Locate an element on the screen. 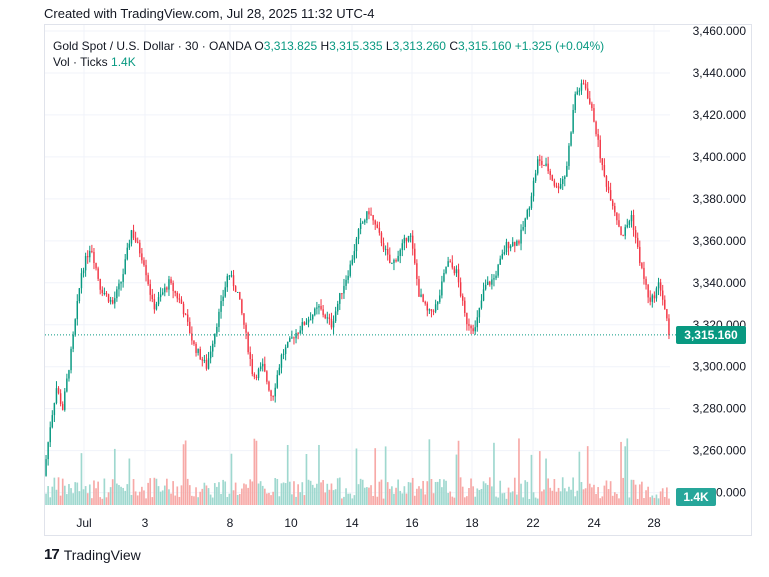 This screenshot has width=769, height=577. volume-label: Vol · Ticks is located at coordinates (80, 62).